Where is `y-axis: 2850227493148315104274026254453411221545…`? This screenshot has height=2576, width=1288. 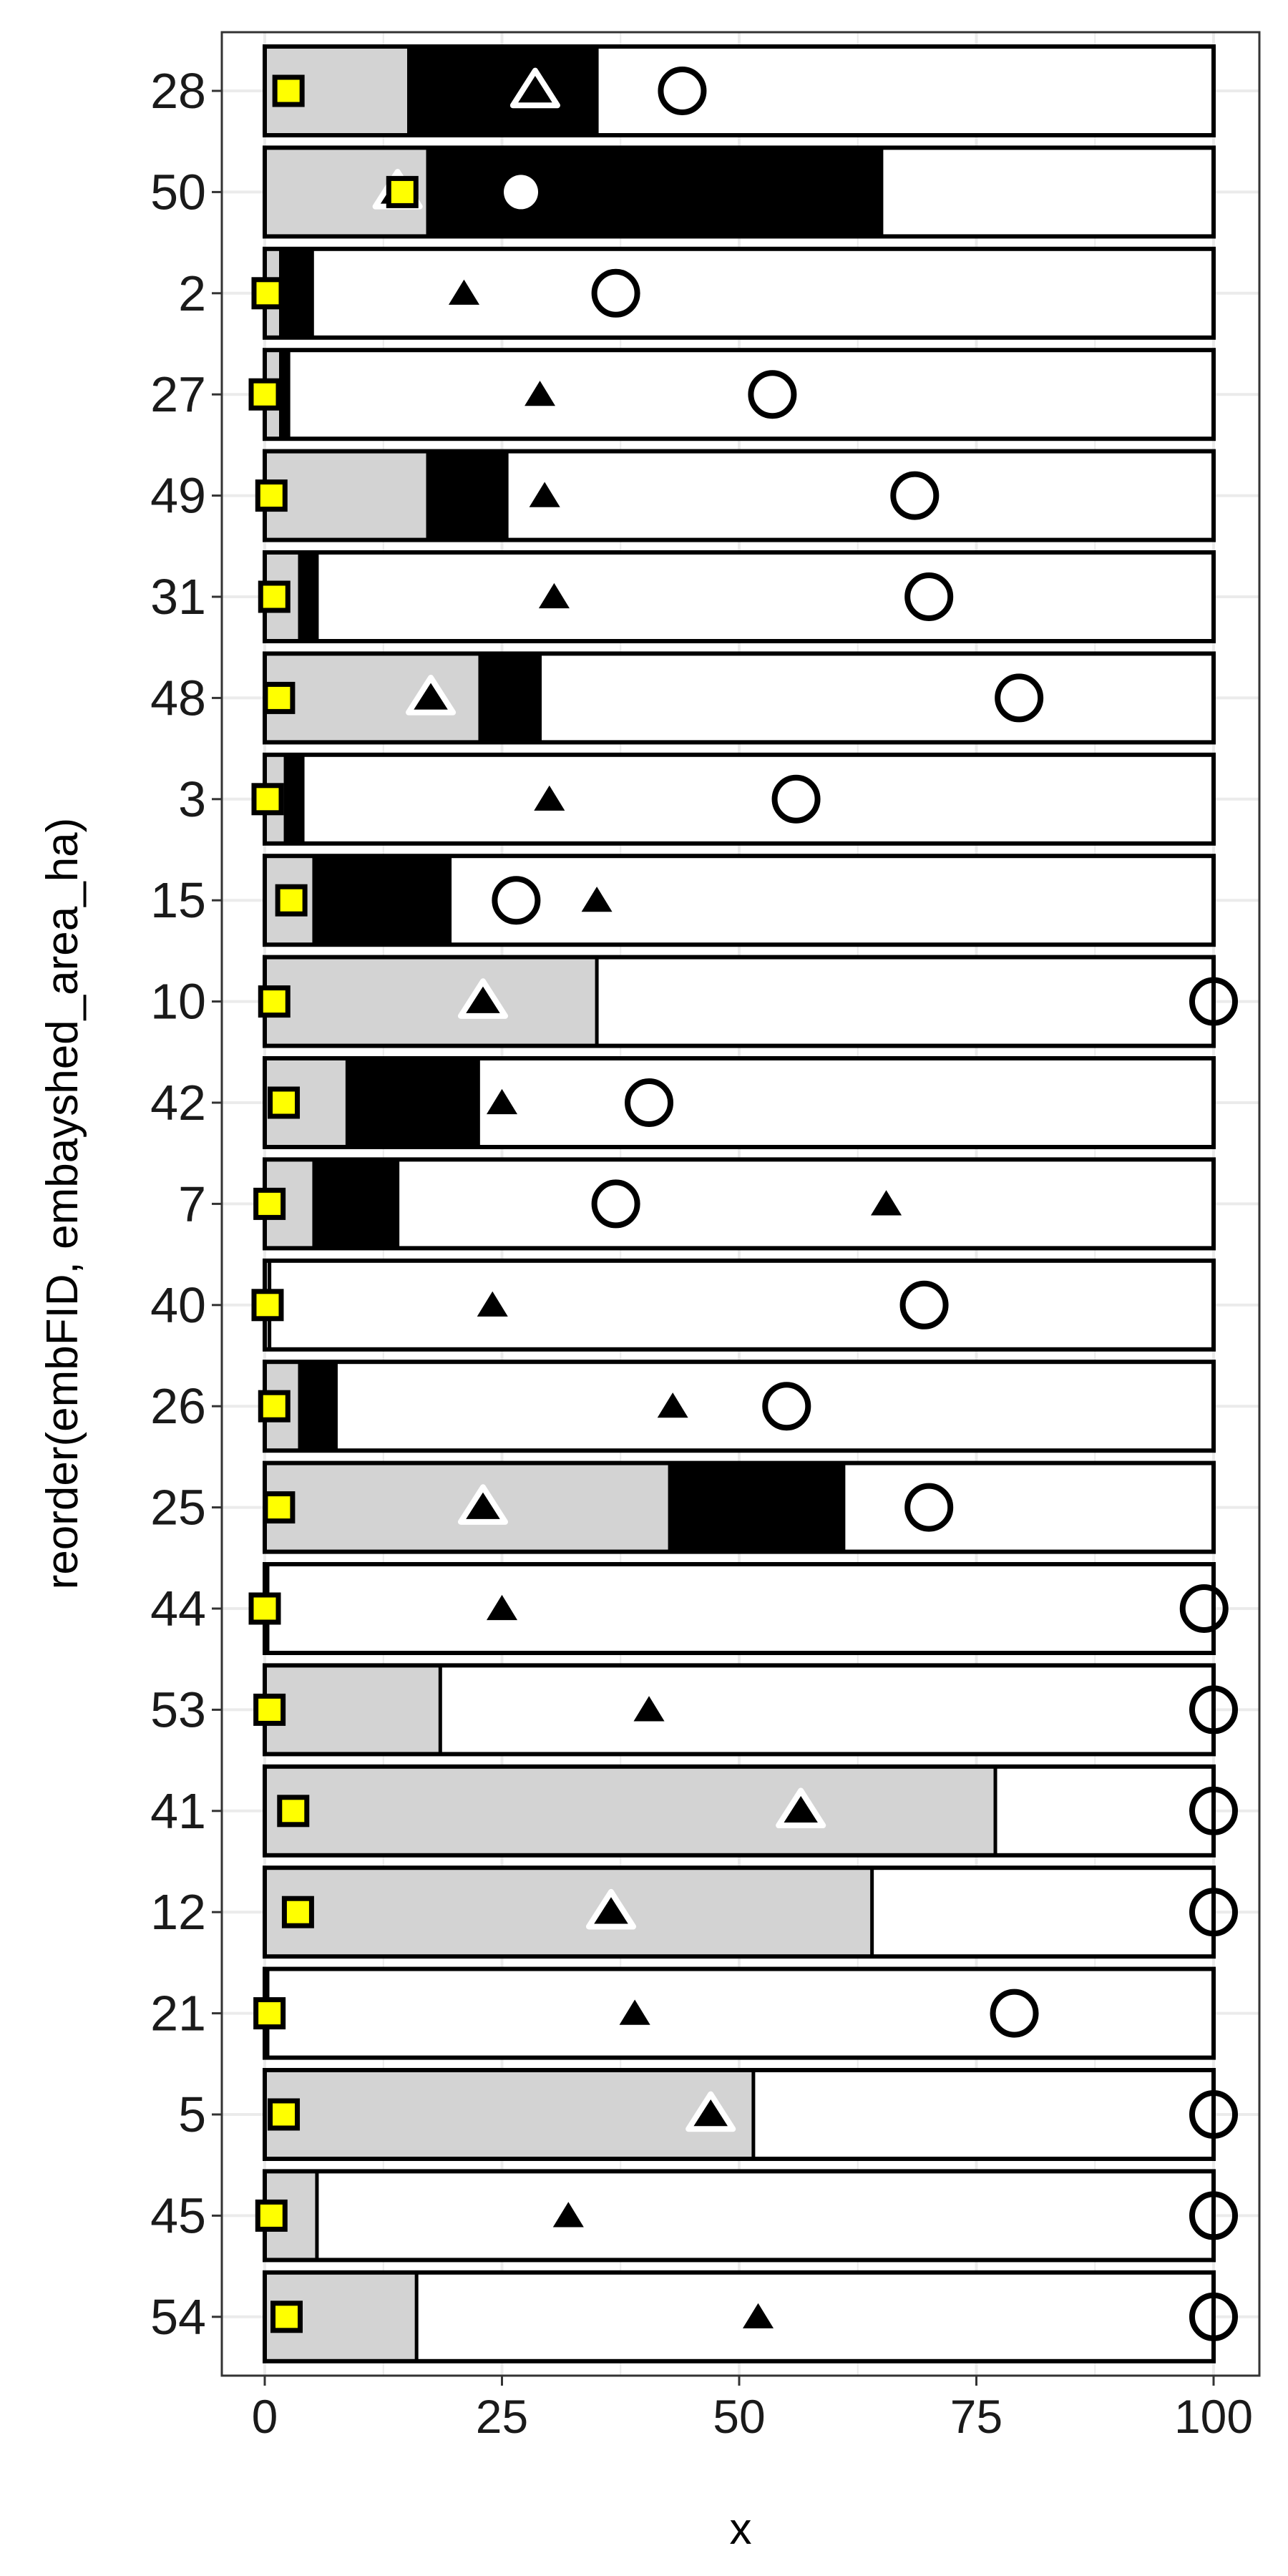
y-axis: 2850227493148315104274026254453411221545… is located at coordinates (186, 1204).